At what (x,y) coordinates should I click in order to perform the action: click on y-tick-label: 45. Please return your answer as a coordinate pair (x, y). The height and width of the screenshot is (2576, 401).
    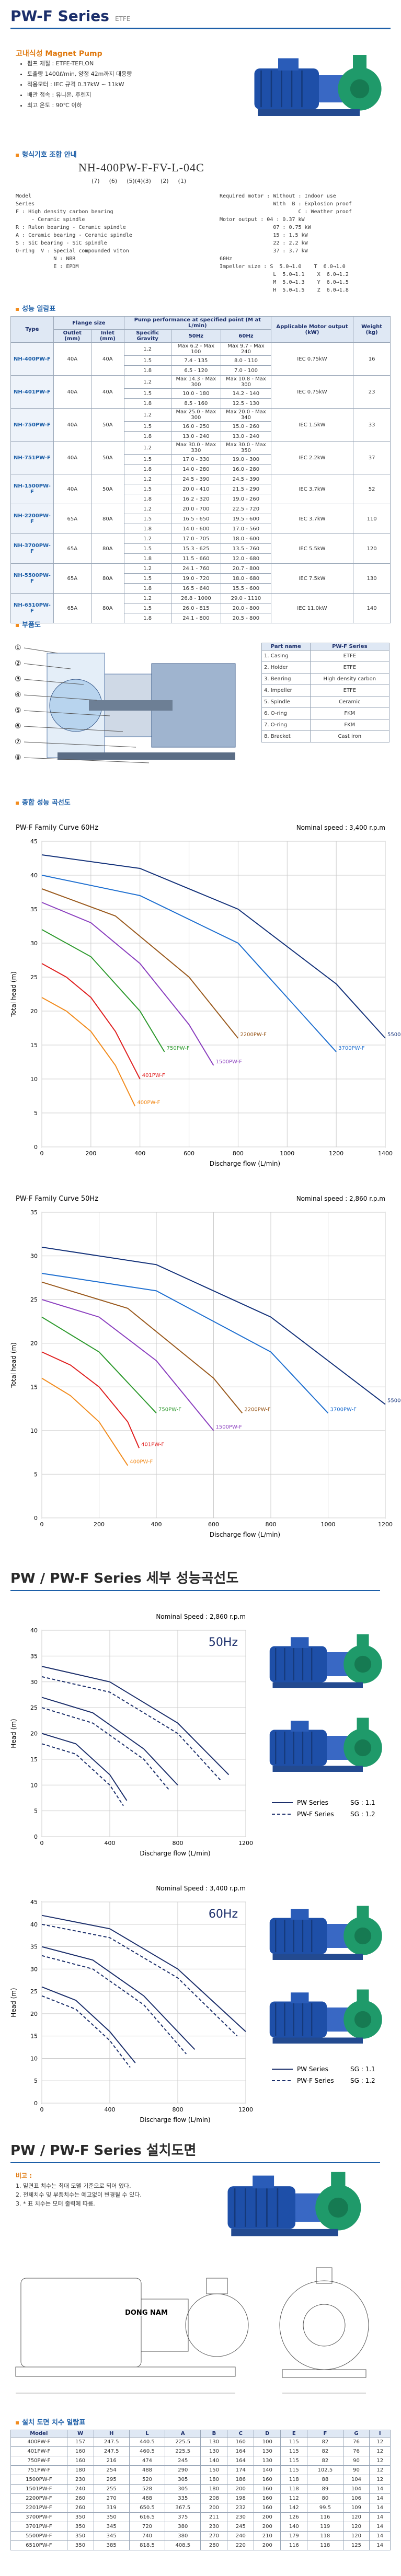
    Looking at the image, I should click on (34, 1902).